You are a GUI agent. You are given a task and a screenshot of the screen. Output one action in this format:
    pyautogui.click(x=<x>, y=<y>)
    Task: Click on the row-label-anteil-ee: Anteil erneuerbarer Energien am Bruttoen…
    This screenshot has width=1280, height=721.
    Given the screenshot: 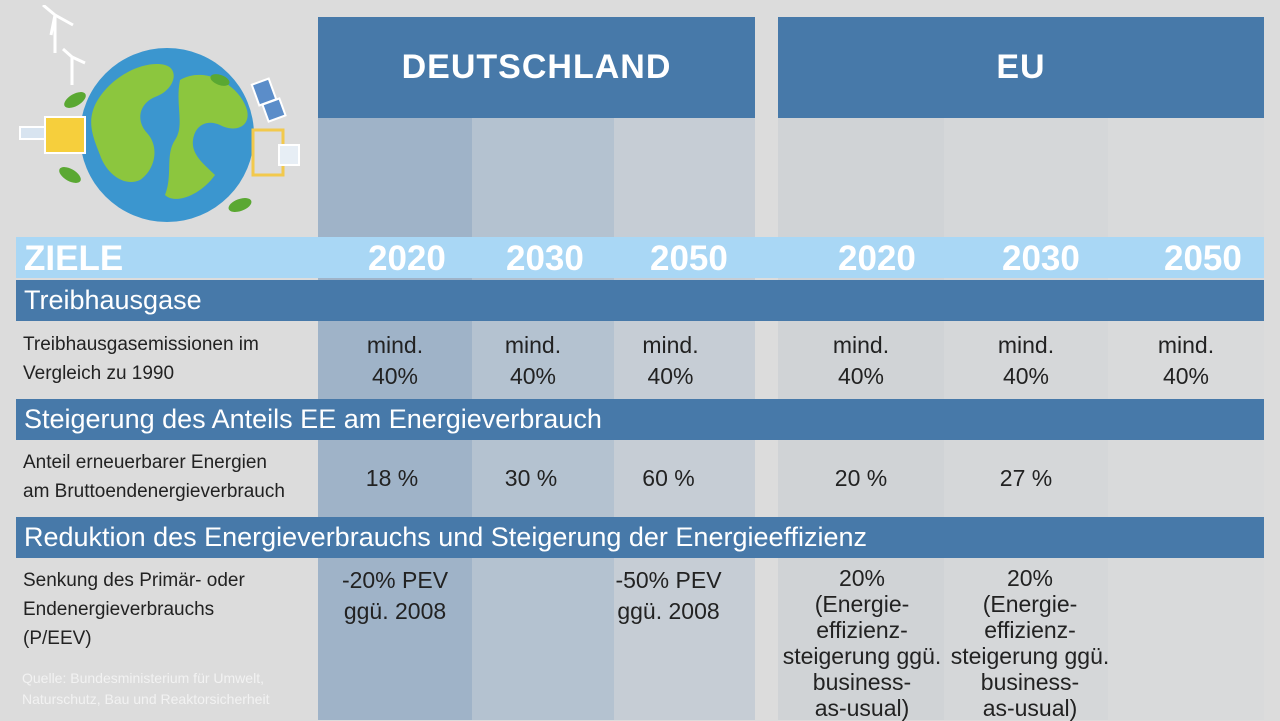 What is the action you would take?
    pyautogui.click(x=154, y=477)
    